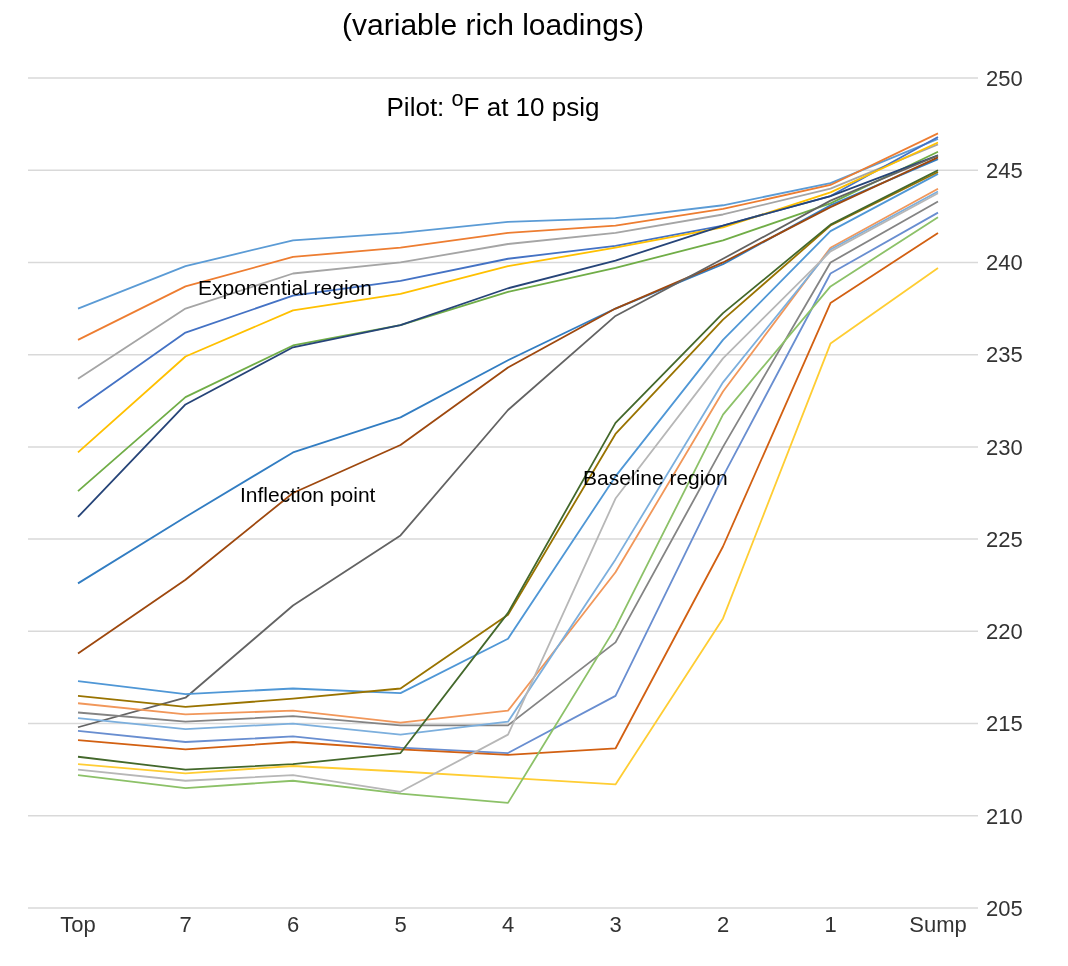 The image size is (1068, 966). What do you see at coordinates (400, 924) in the screenshot?
I see `x-tick-label: 5` at bounding box center [400, 924].